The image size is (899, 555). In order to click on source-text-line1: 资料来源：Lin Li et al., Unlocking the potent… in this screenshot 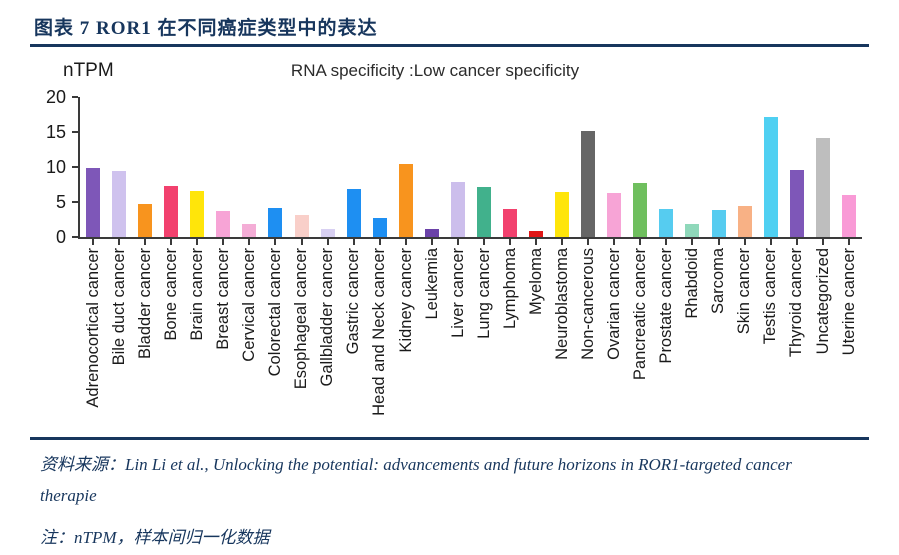, I will do `click(416, 464)`.